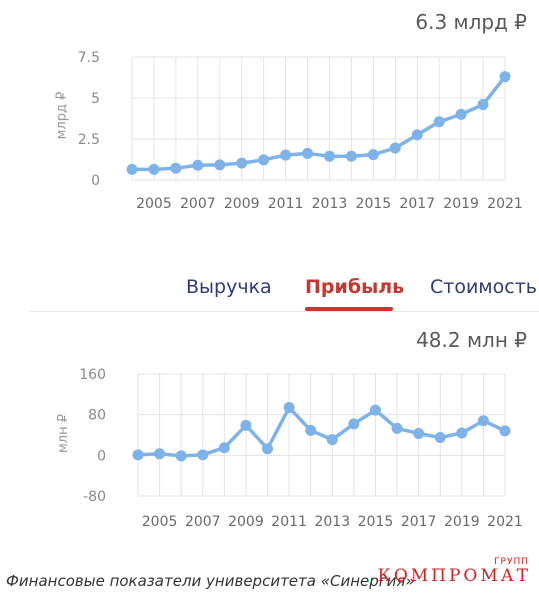 The height and width of the screenshot is (601, 539). What do you see at coordinates (511, 562) in the screenshot?
I see `watermark-group-text: ГРУПП` at bounding box center [511, 562].